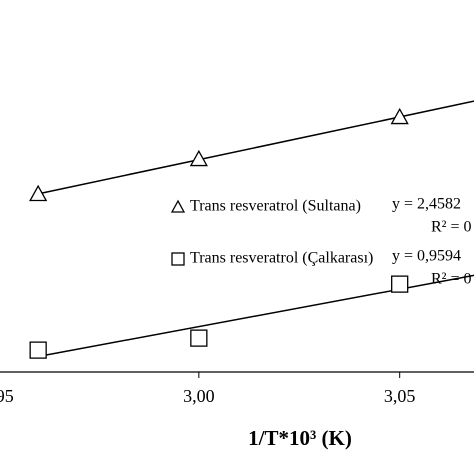 The height and width of the screenshot is (474, 474). I want to click on x-tick-label: 3,00, so click(199, 396).